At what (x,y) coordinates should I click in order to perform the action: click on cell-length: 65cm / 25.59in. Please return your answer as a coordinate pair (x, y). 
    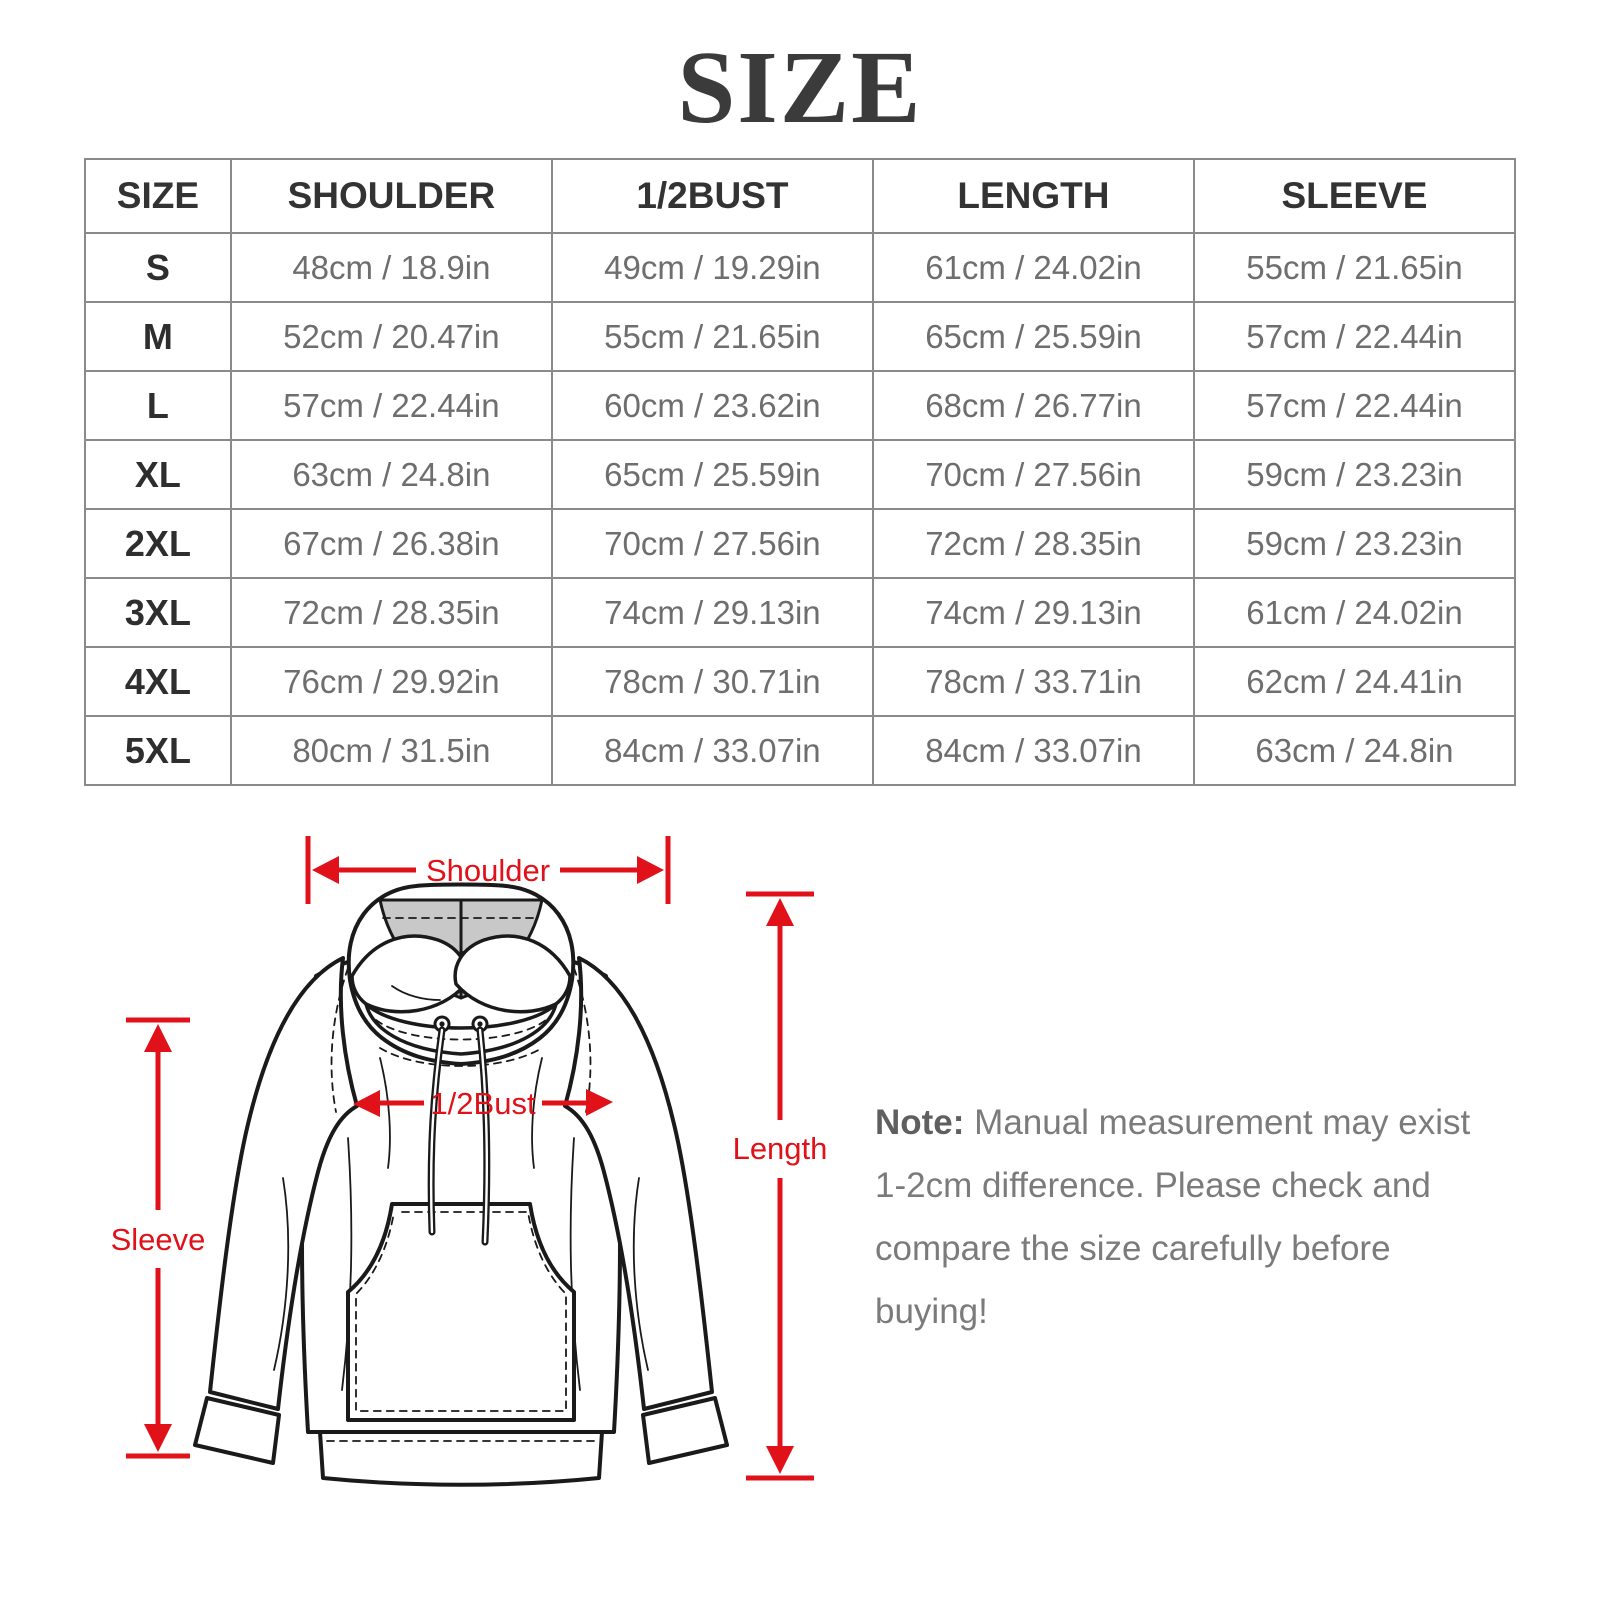
    Looking at the image, I should click on (1033, 336).